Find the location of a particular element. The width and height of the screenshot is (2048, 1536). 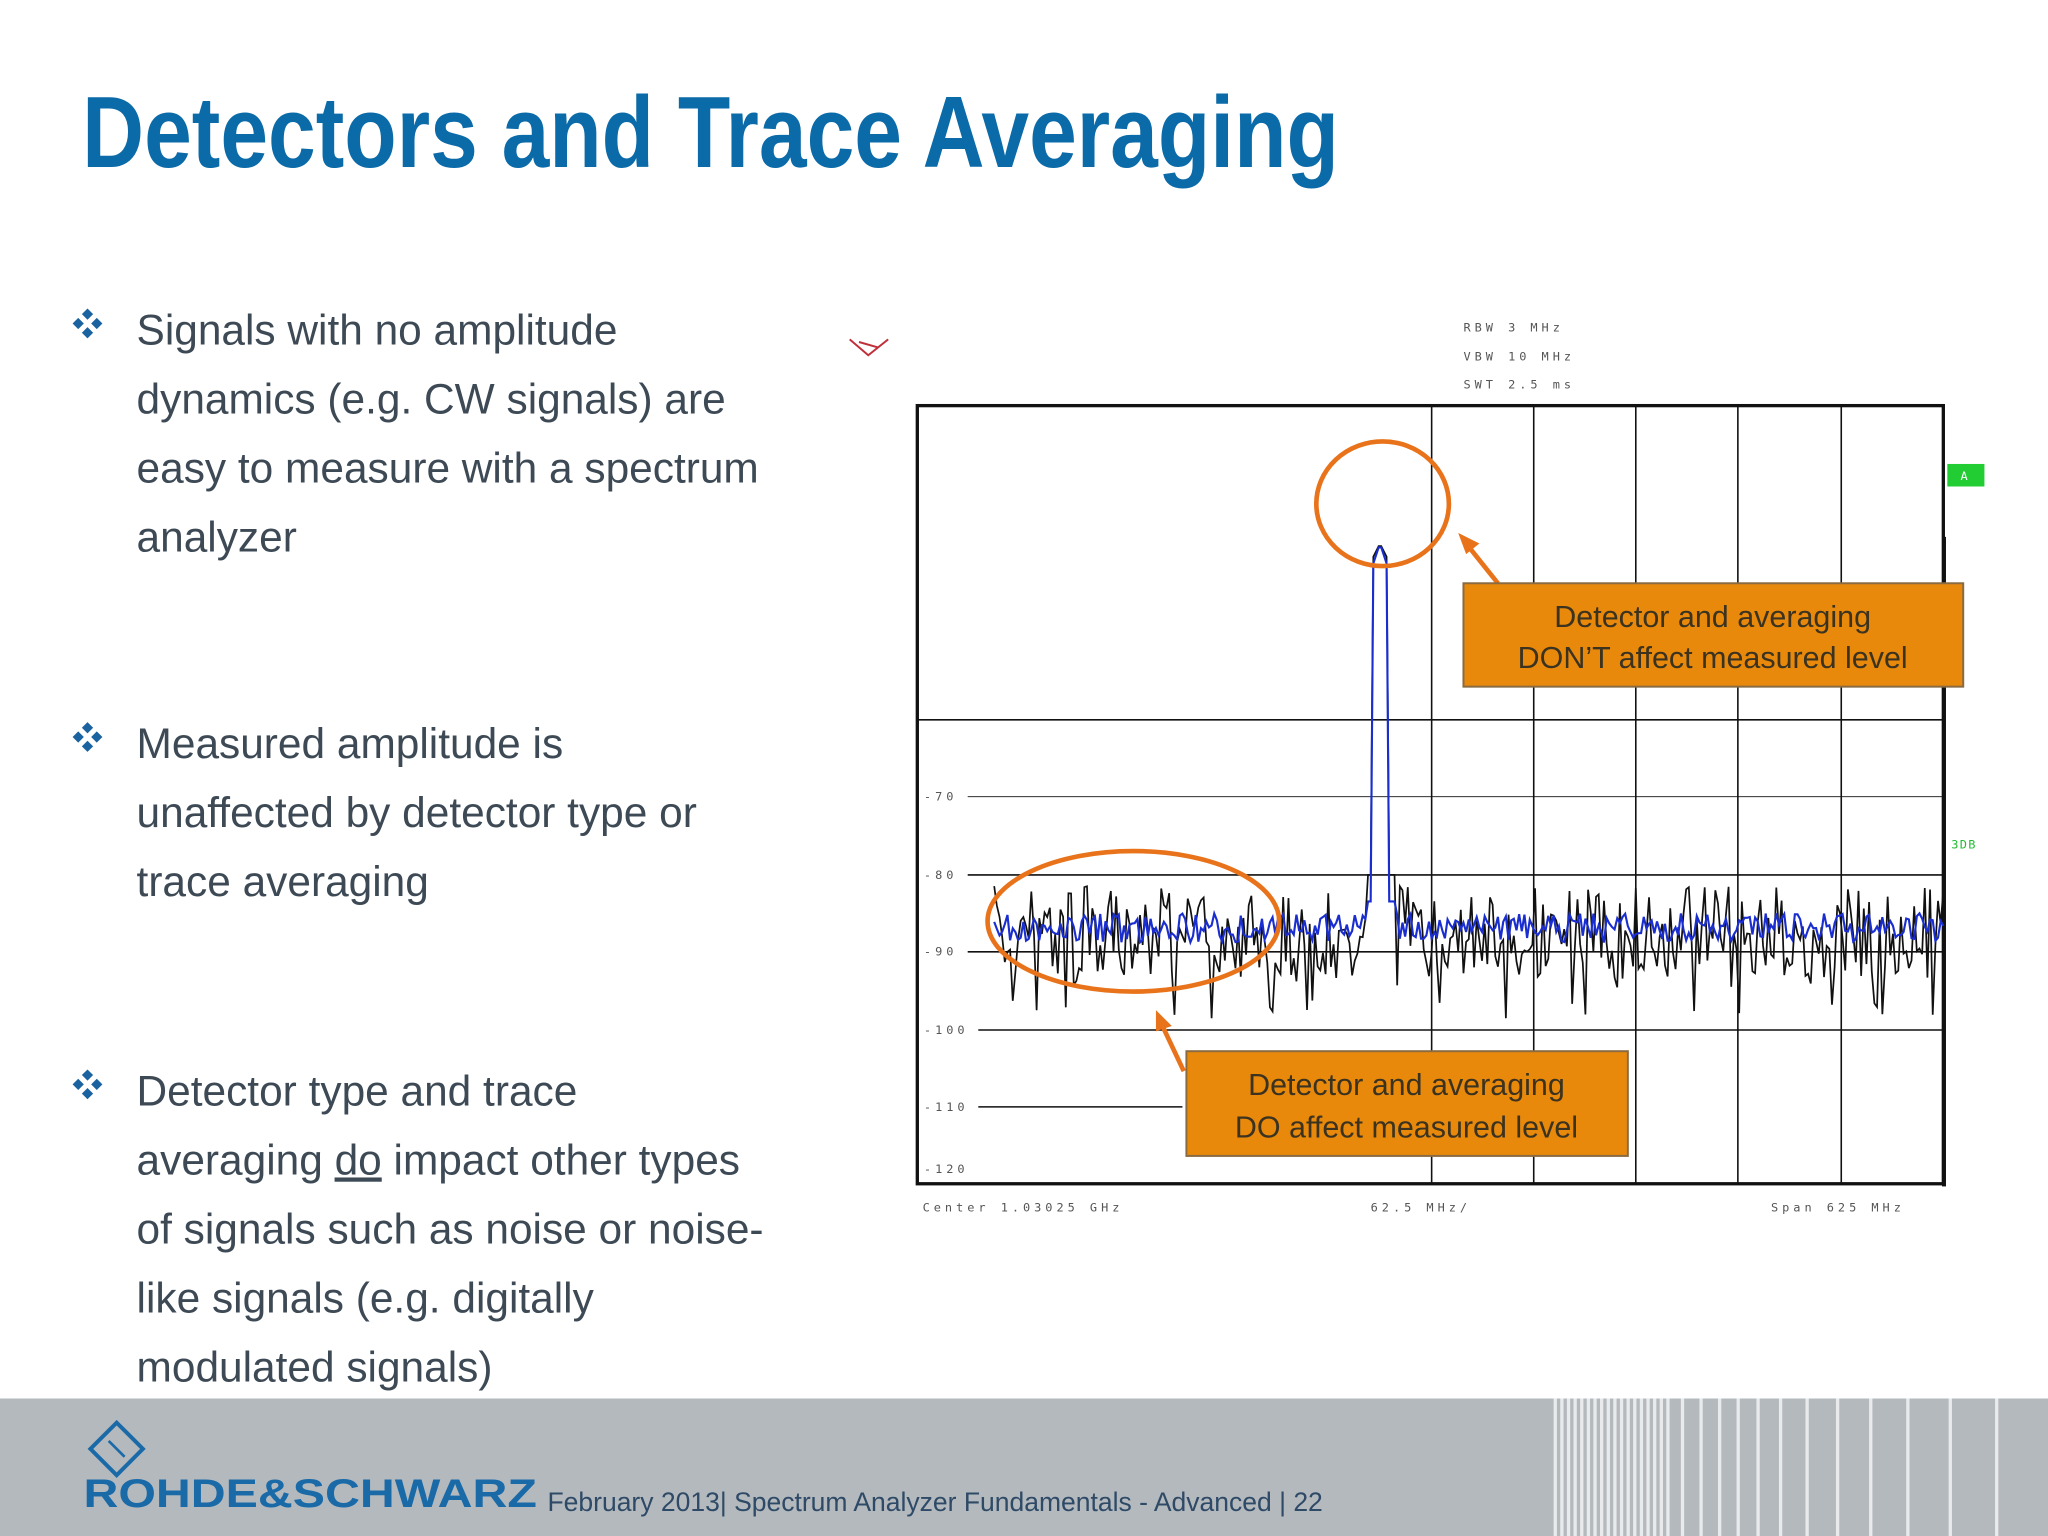

level-label: -110 is located at coordinates (946, 1107).